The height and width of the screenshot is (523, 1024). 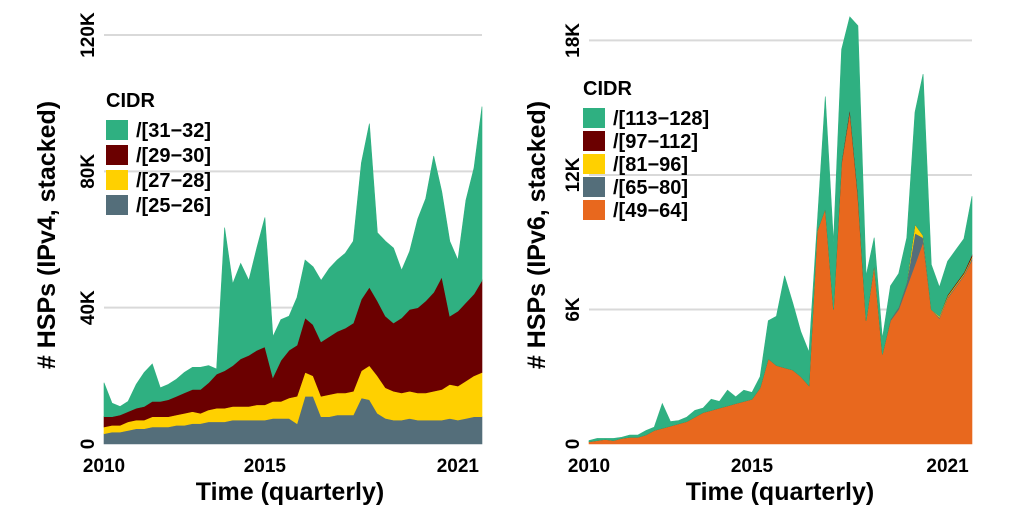 I want to click on ipv6-y-ticks: 0 6K 12K 18K, so click(x=573, y=236).